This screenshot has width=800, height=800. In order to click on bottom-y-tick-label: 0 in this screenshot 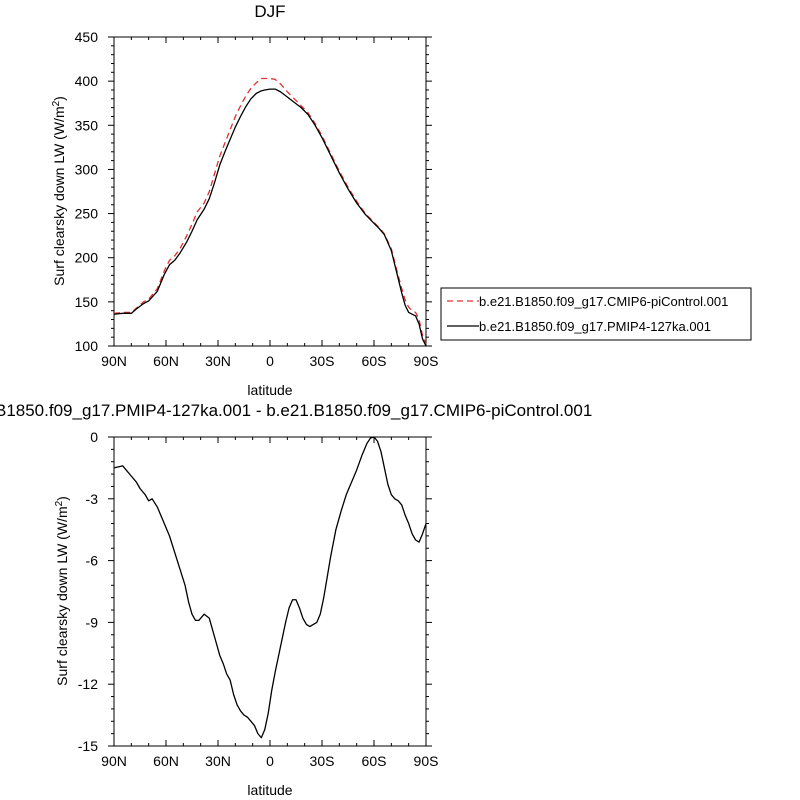, I will do `click(94, 437)`.